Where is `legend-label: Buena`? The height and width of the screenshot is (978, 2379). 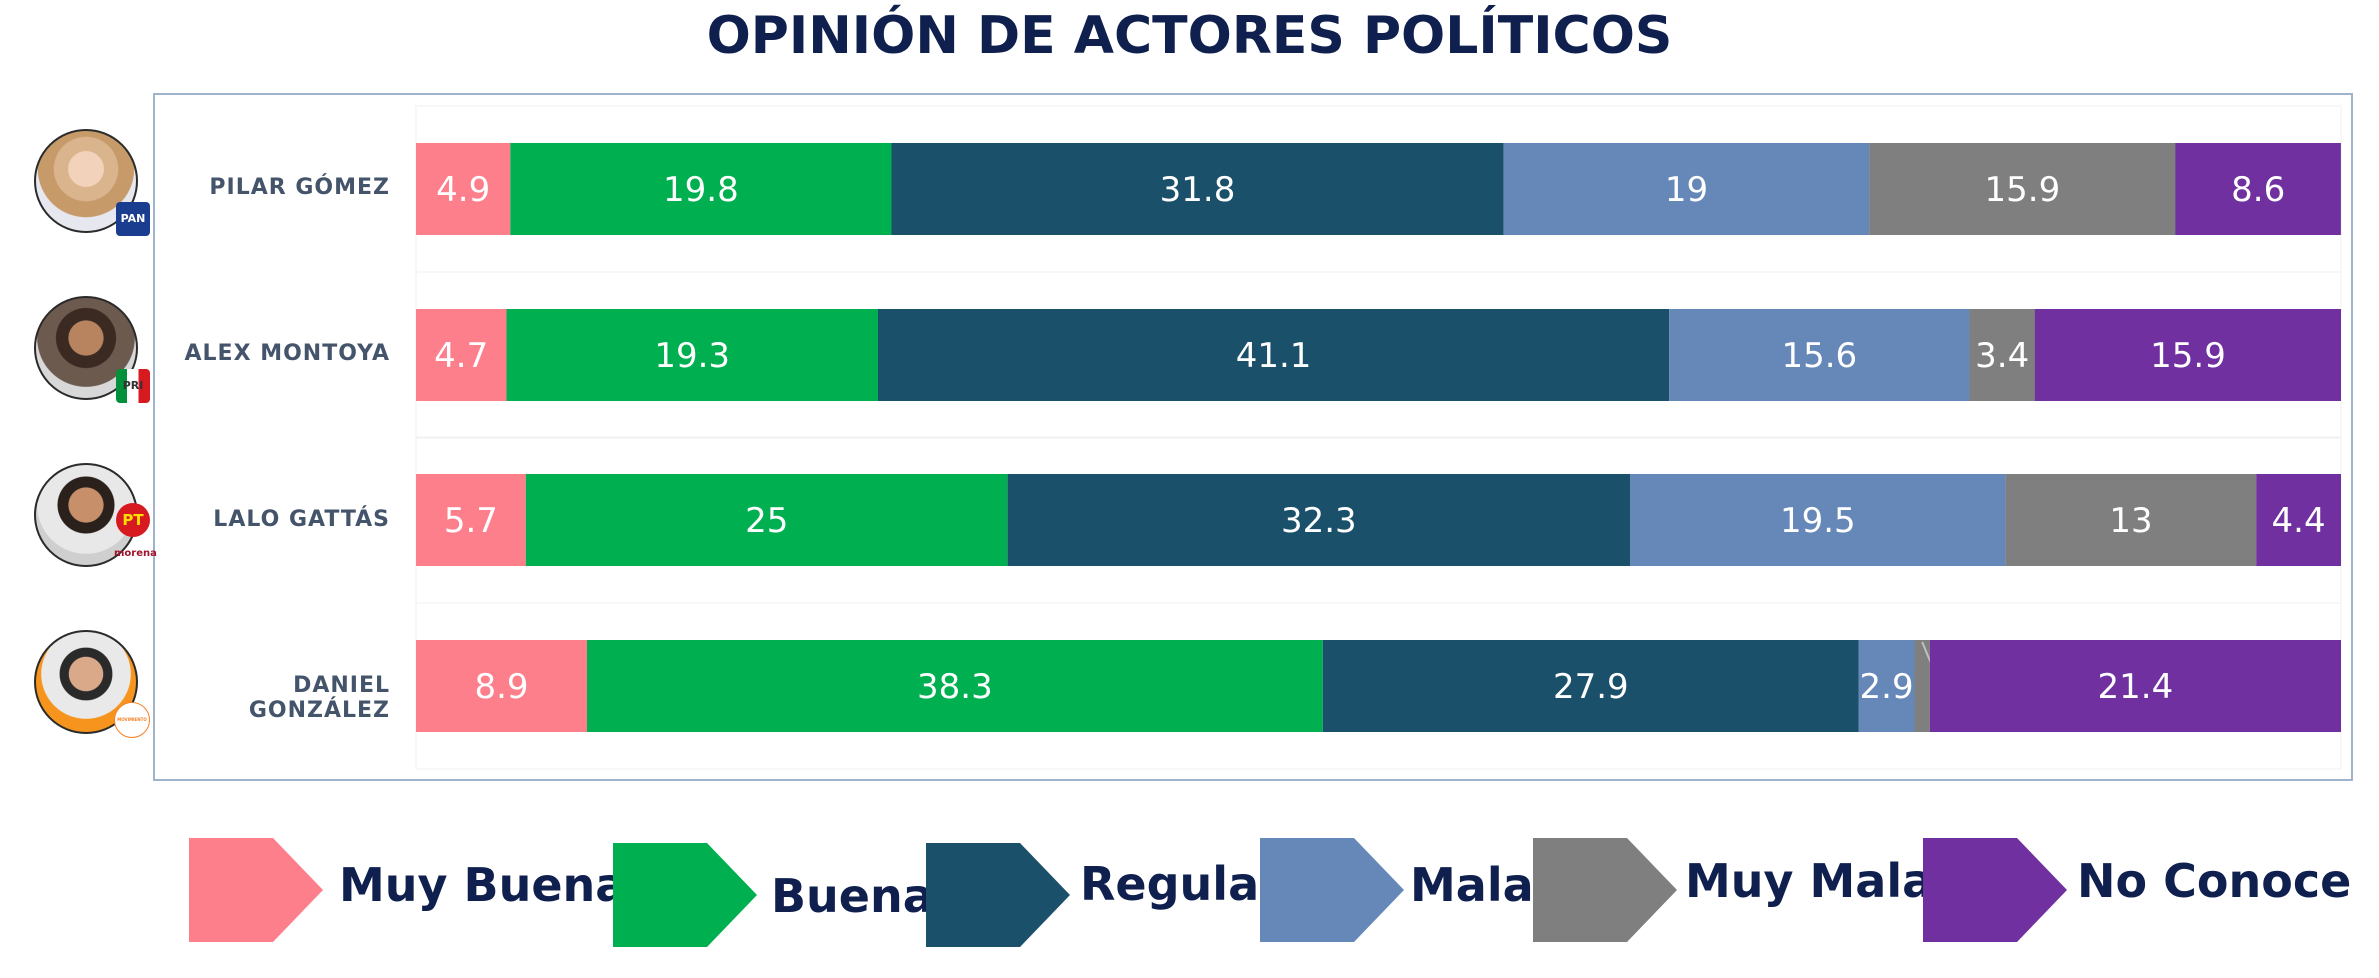 legend-label: Buena is located at coordinates (852, 896).